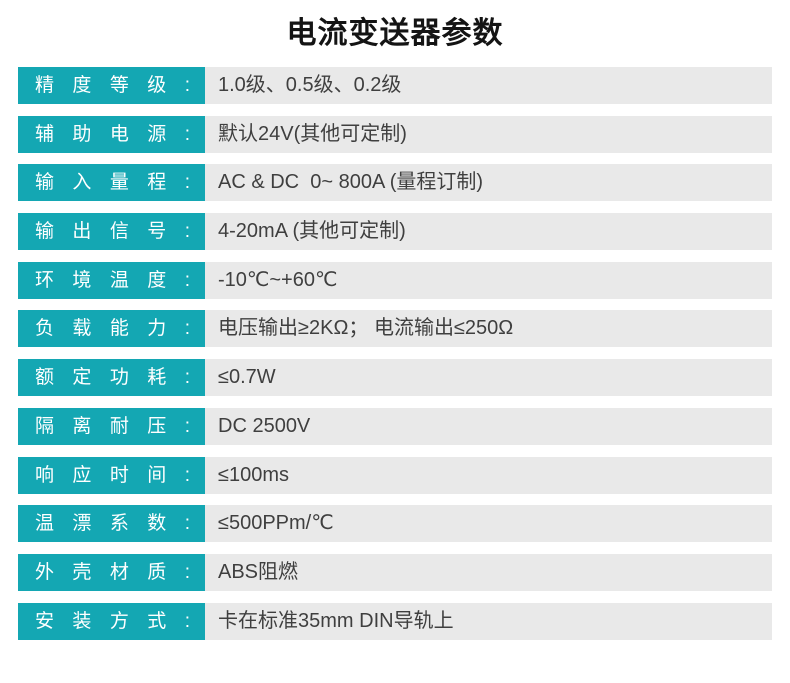 The width and height of the screenshot is (790, 683). I want to click on row-value: DC 2500V, so click(488, 426).